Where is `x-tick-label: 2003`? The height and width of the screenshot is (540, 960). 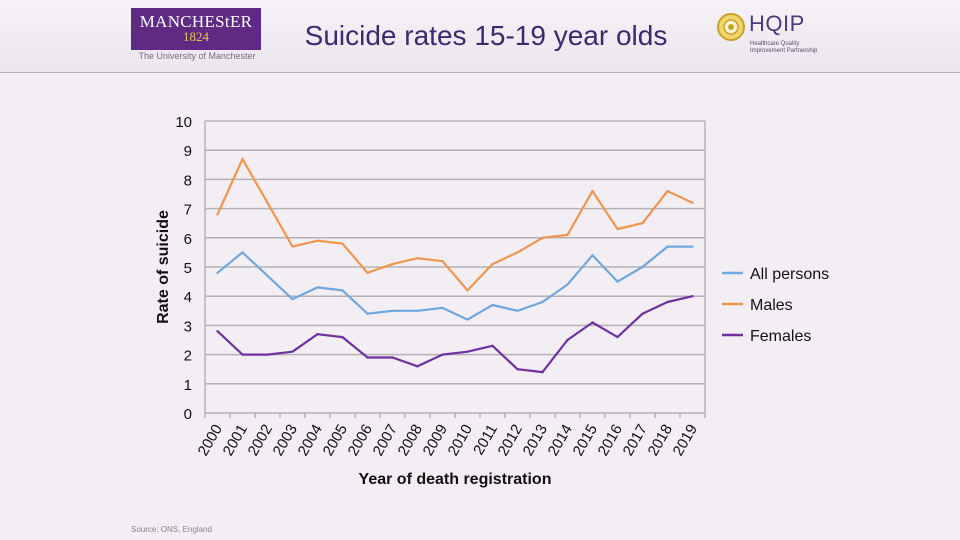 x-tick-label: 2003 is located at coordinates (285, 440).